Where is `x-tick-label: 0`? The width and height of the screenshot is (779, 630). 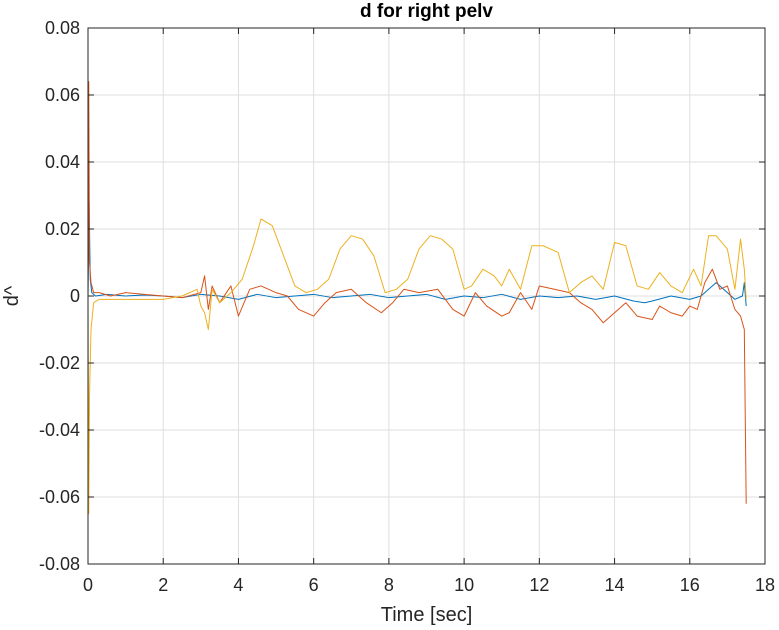
x-tick-label: 0 is located at coordinates (88, 585).